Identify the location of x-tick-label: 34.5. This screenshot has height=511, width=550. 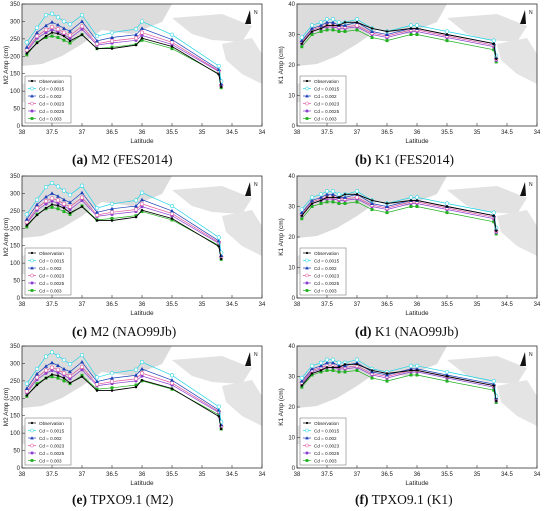
(232, 305).